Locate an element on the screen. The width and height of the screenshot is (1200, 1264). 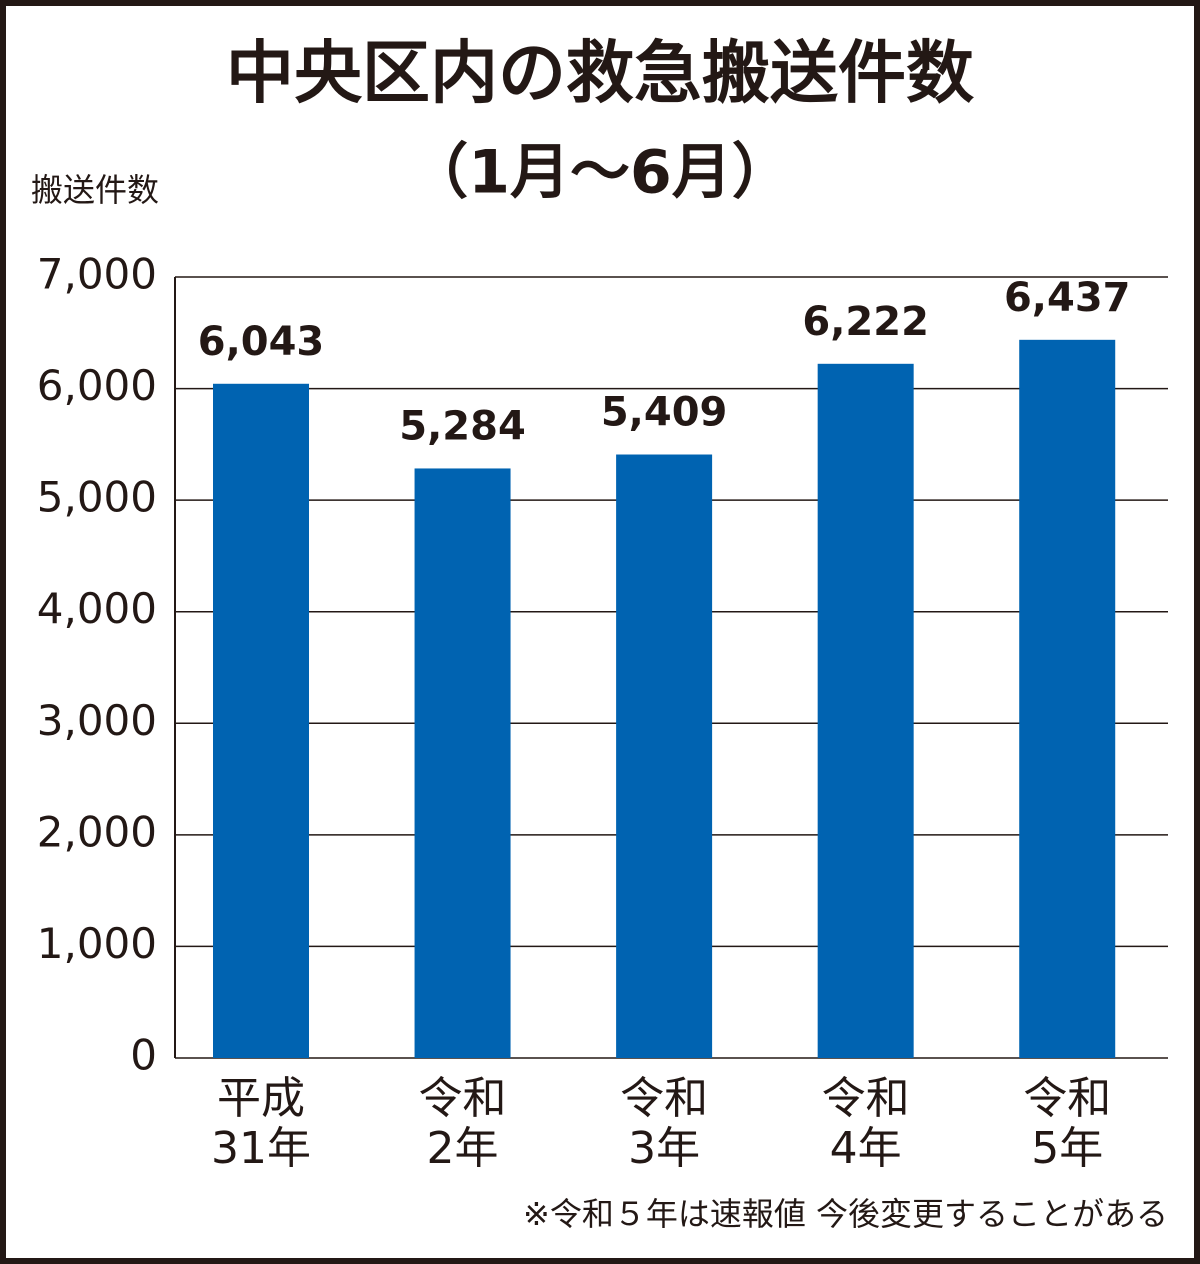
value-label: 5,409 is located at coordinates (664, 413).